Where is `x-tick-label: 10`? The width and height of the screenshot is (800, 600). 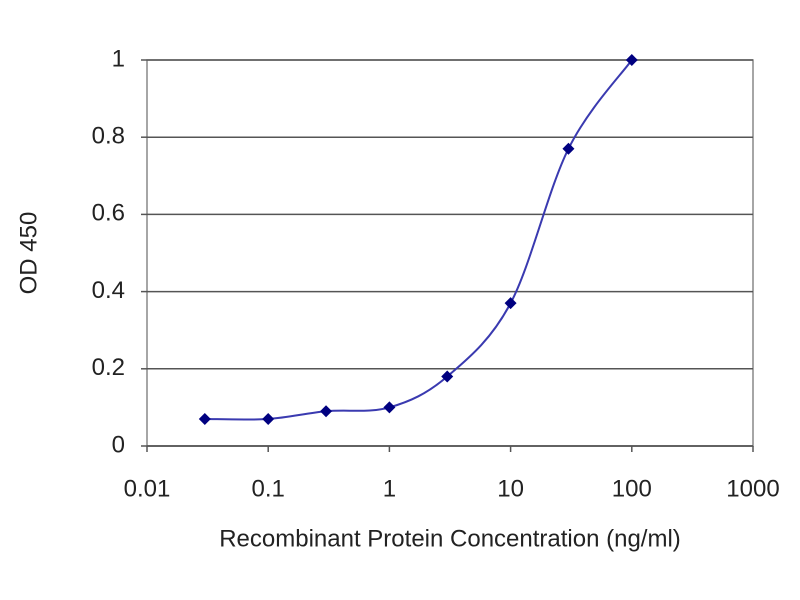 x-tick-label: 10 is located at coordinates (510, 488).